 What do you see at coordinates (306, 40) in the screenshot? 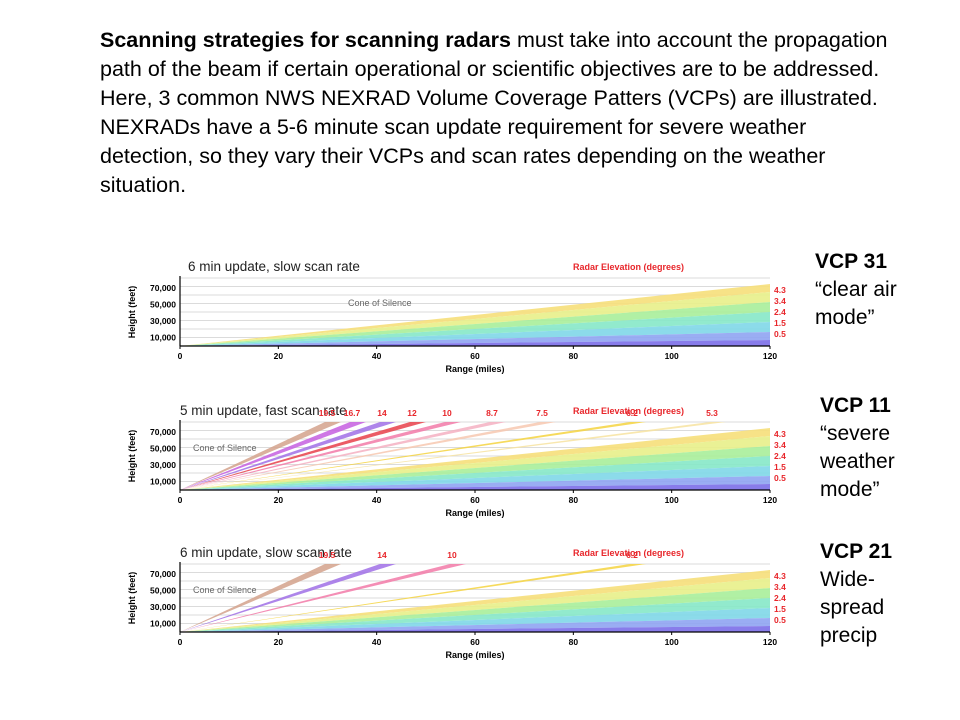
I see `intro-bold-lead: Scanning strategies for scanning radars` at bounding box center [306, 40].